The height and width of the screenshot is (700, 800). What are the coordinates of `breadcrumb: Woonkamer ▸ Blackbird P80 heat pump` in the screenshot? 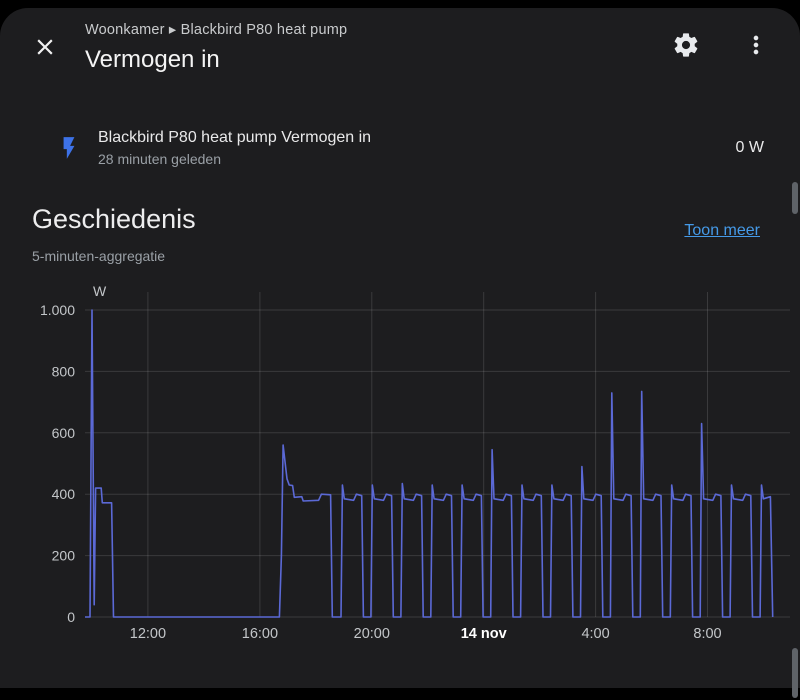 It's located at (216, 30).